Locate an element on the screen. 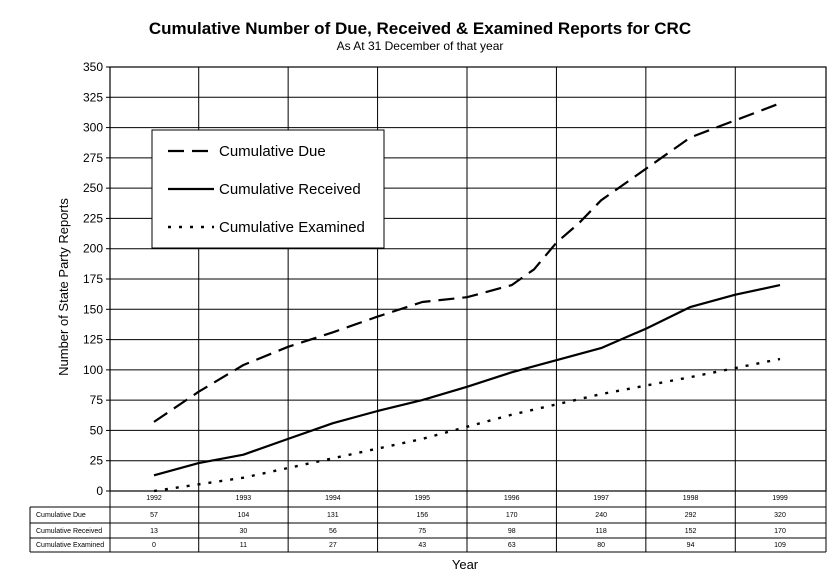  legend-label: Cumulative Received is located at coordinates (290, 189).